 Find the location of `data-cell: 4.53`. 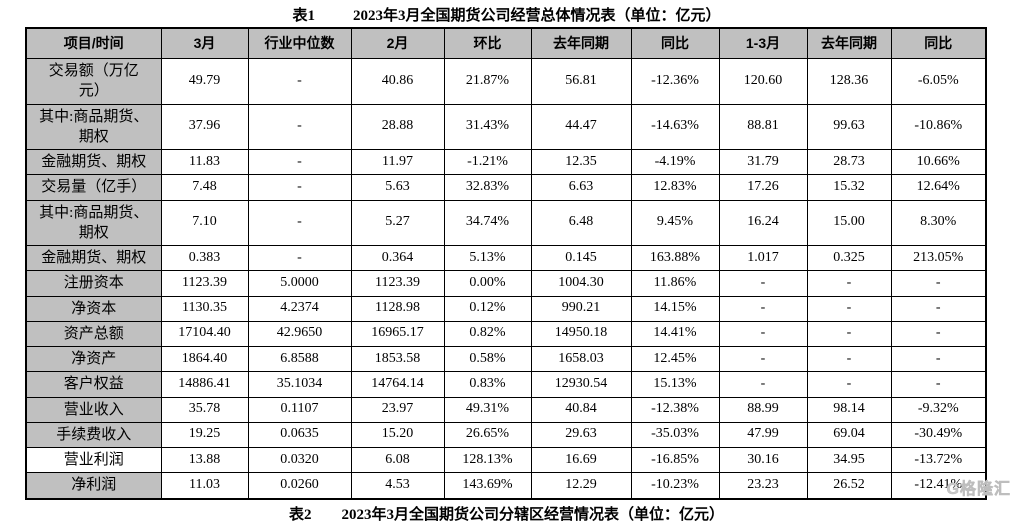

data-cell: 4.53 is located at coordinates (397, 485).